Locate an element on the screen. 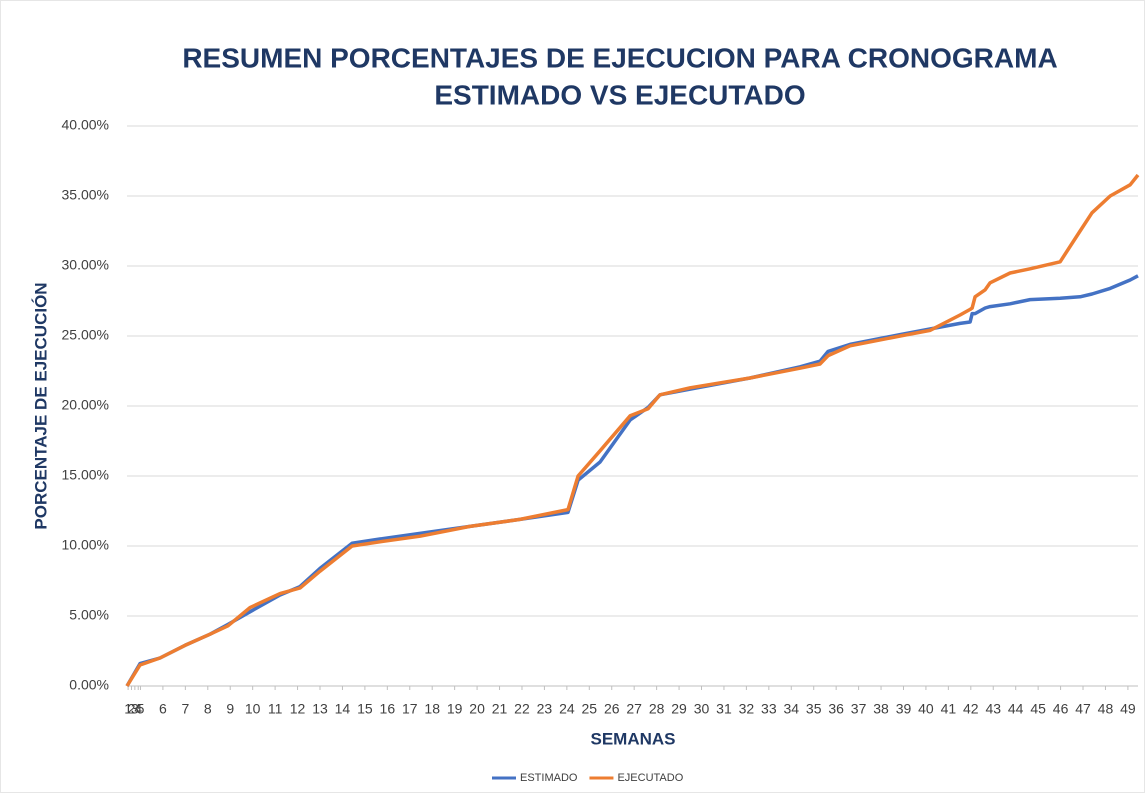 This screenshot has height=793, width=1145. x-tick-label: 6 is located at coordinates (163, 709).